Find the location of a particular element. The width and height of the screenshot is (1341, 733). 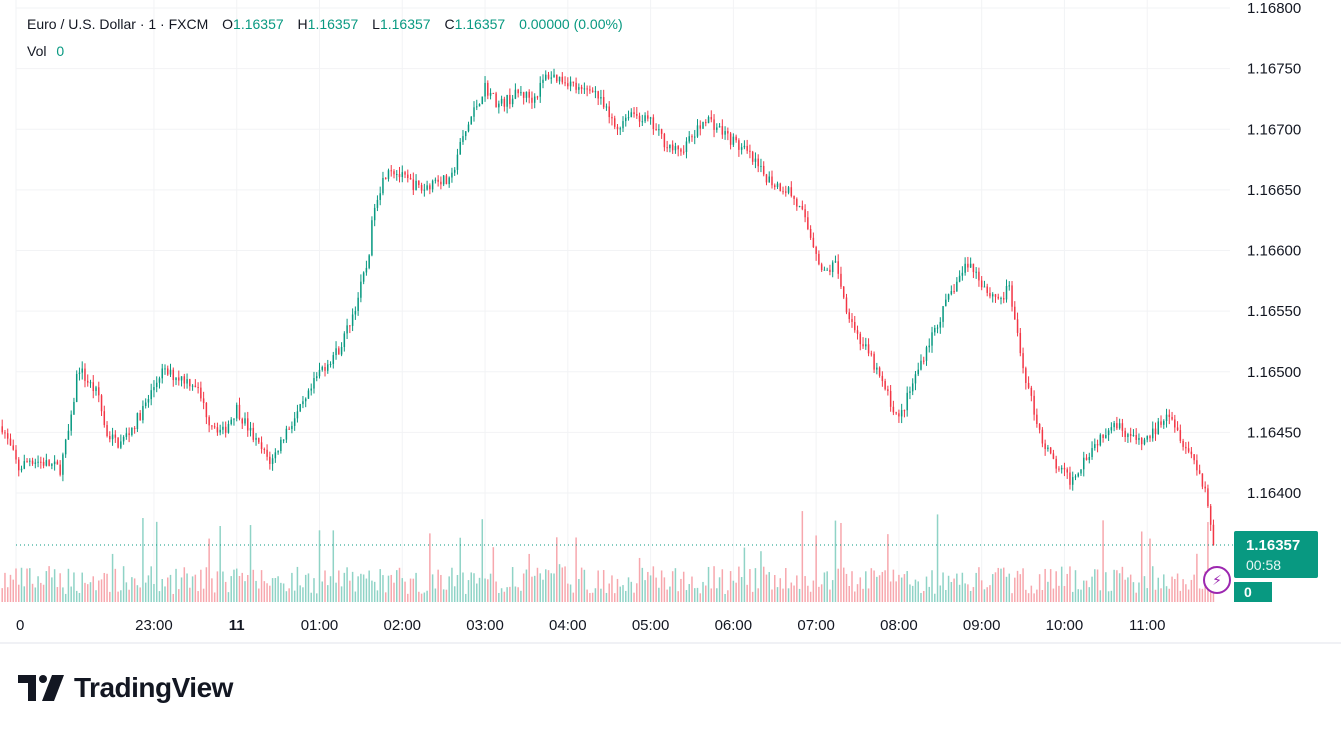

lightning-icon: ⚡ is located at coordinates (1217, 580).